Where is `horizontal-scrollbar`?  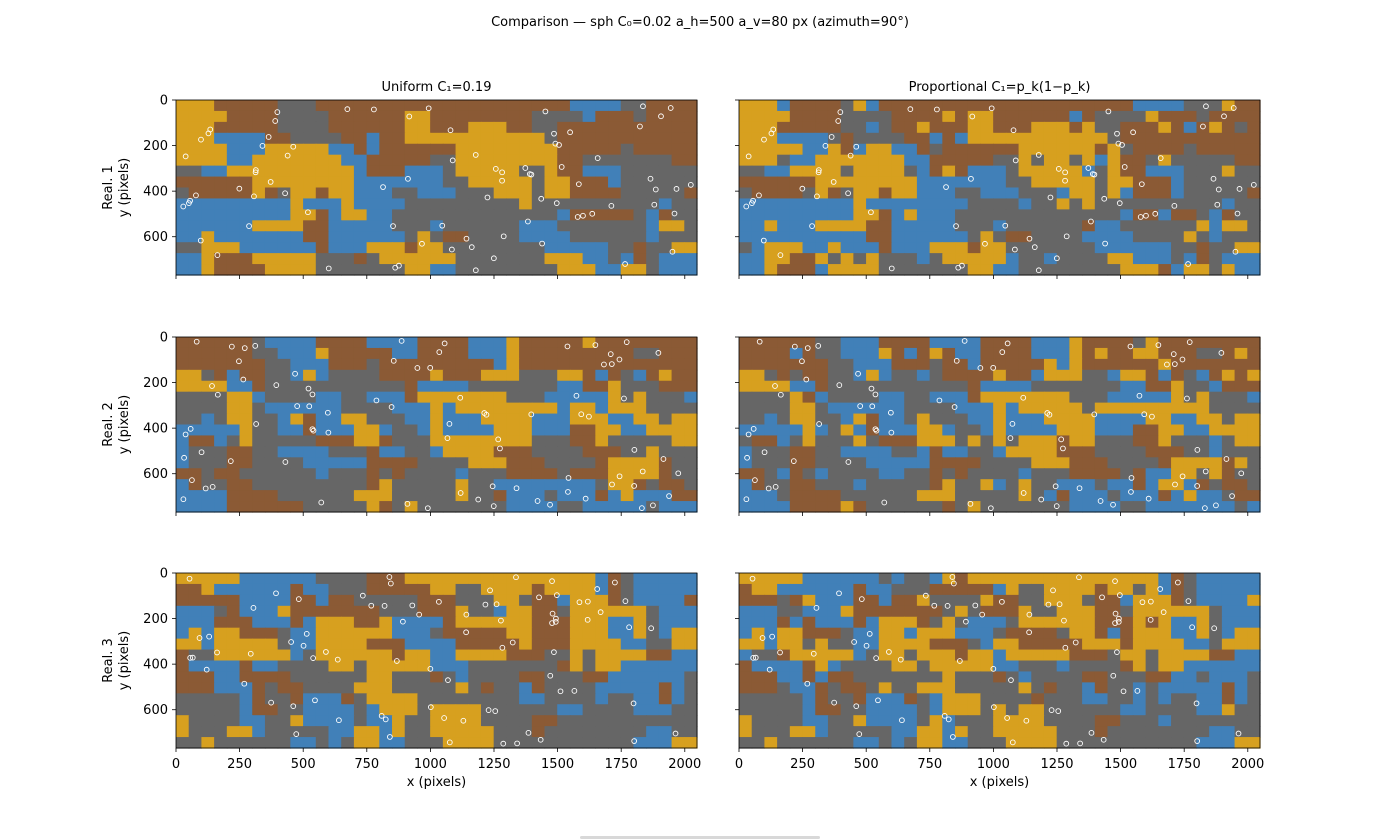
horizontal-scrollbar is located at coordinates (700, 837).